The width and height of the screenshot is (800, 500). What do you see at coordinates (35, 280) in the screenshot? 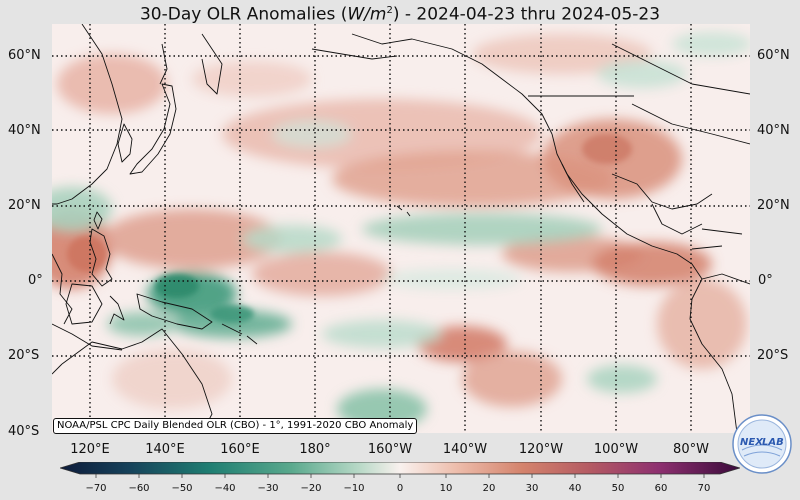
I see `lat-label-left: 0°` at bounding box center [35, 280].